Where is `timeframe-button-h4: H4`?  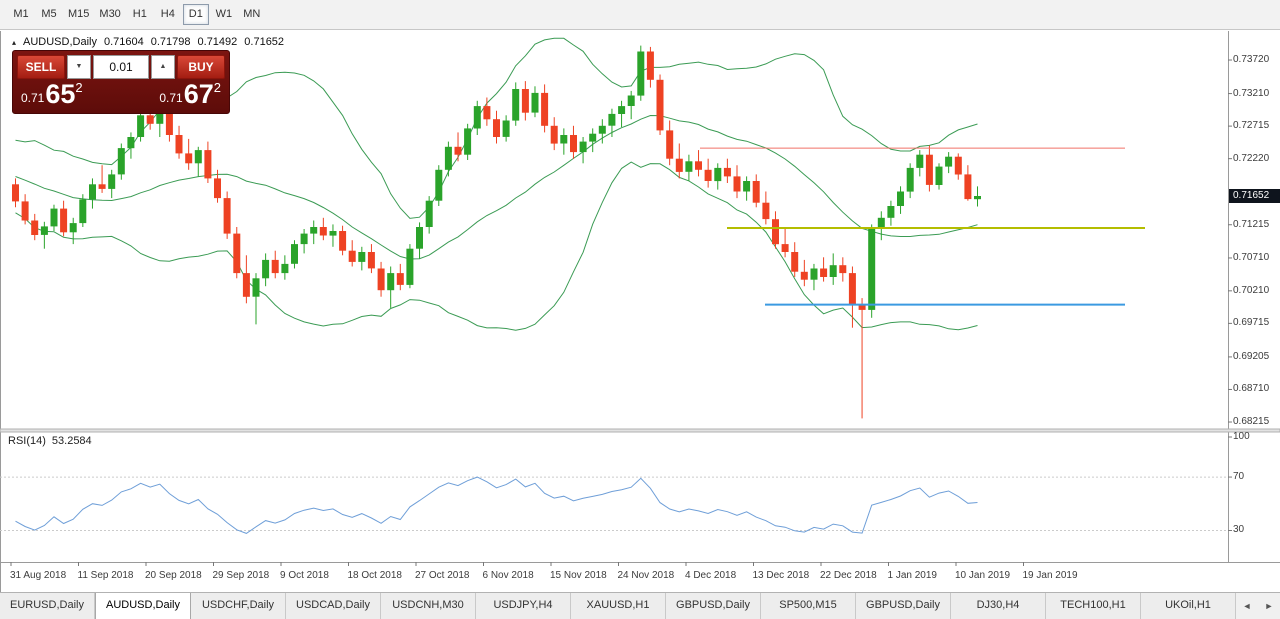 timeframe-button-h4: H4 is located at coordinates (167, 14).